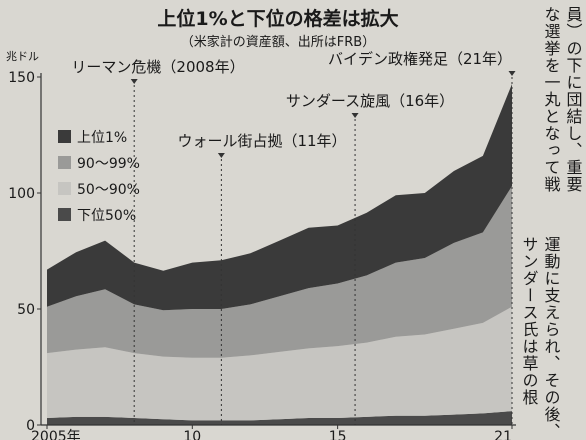 Image resolution: width=586 pixels, height=440 pixels. I want to click on legend-label: 90～99%, so click(108, 164).